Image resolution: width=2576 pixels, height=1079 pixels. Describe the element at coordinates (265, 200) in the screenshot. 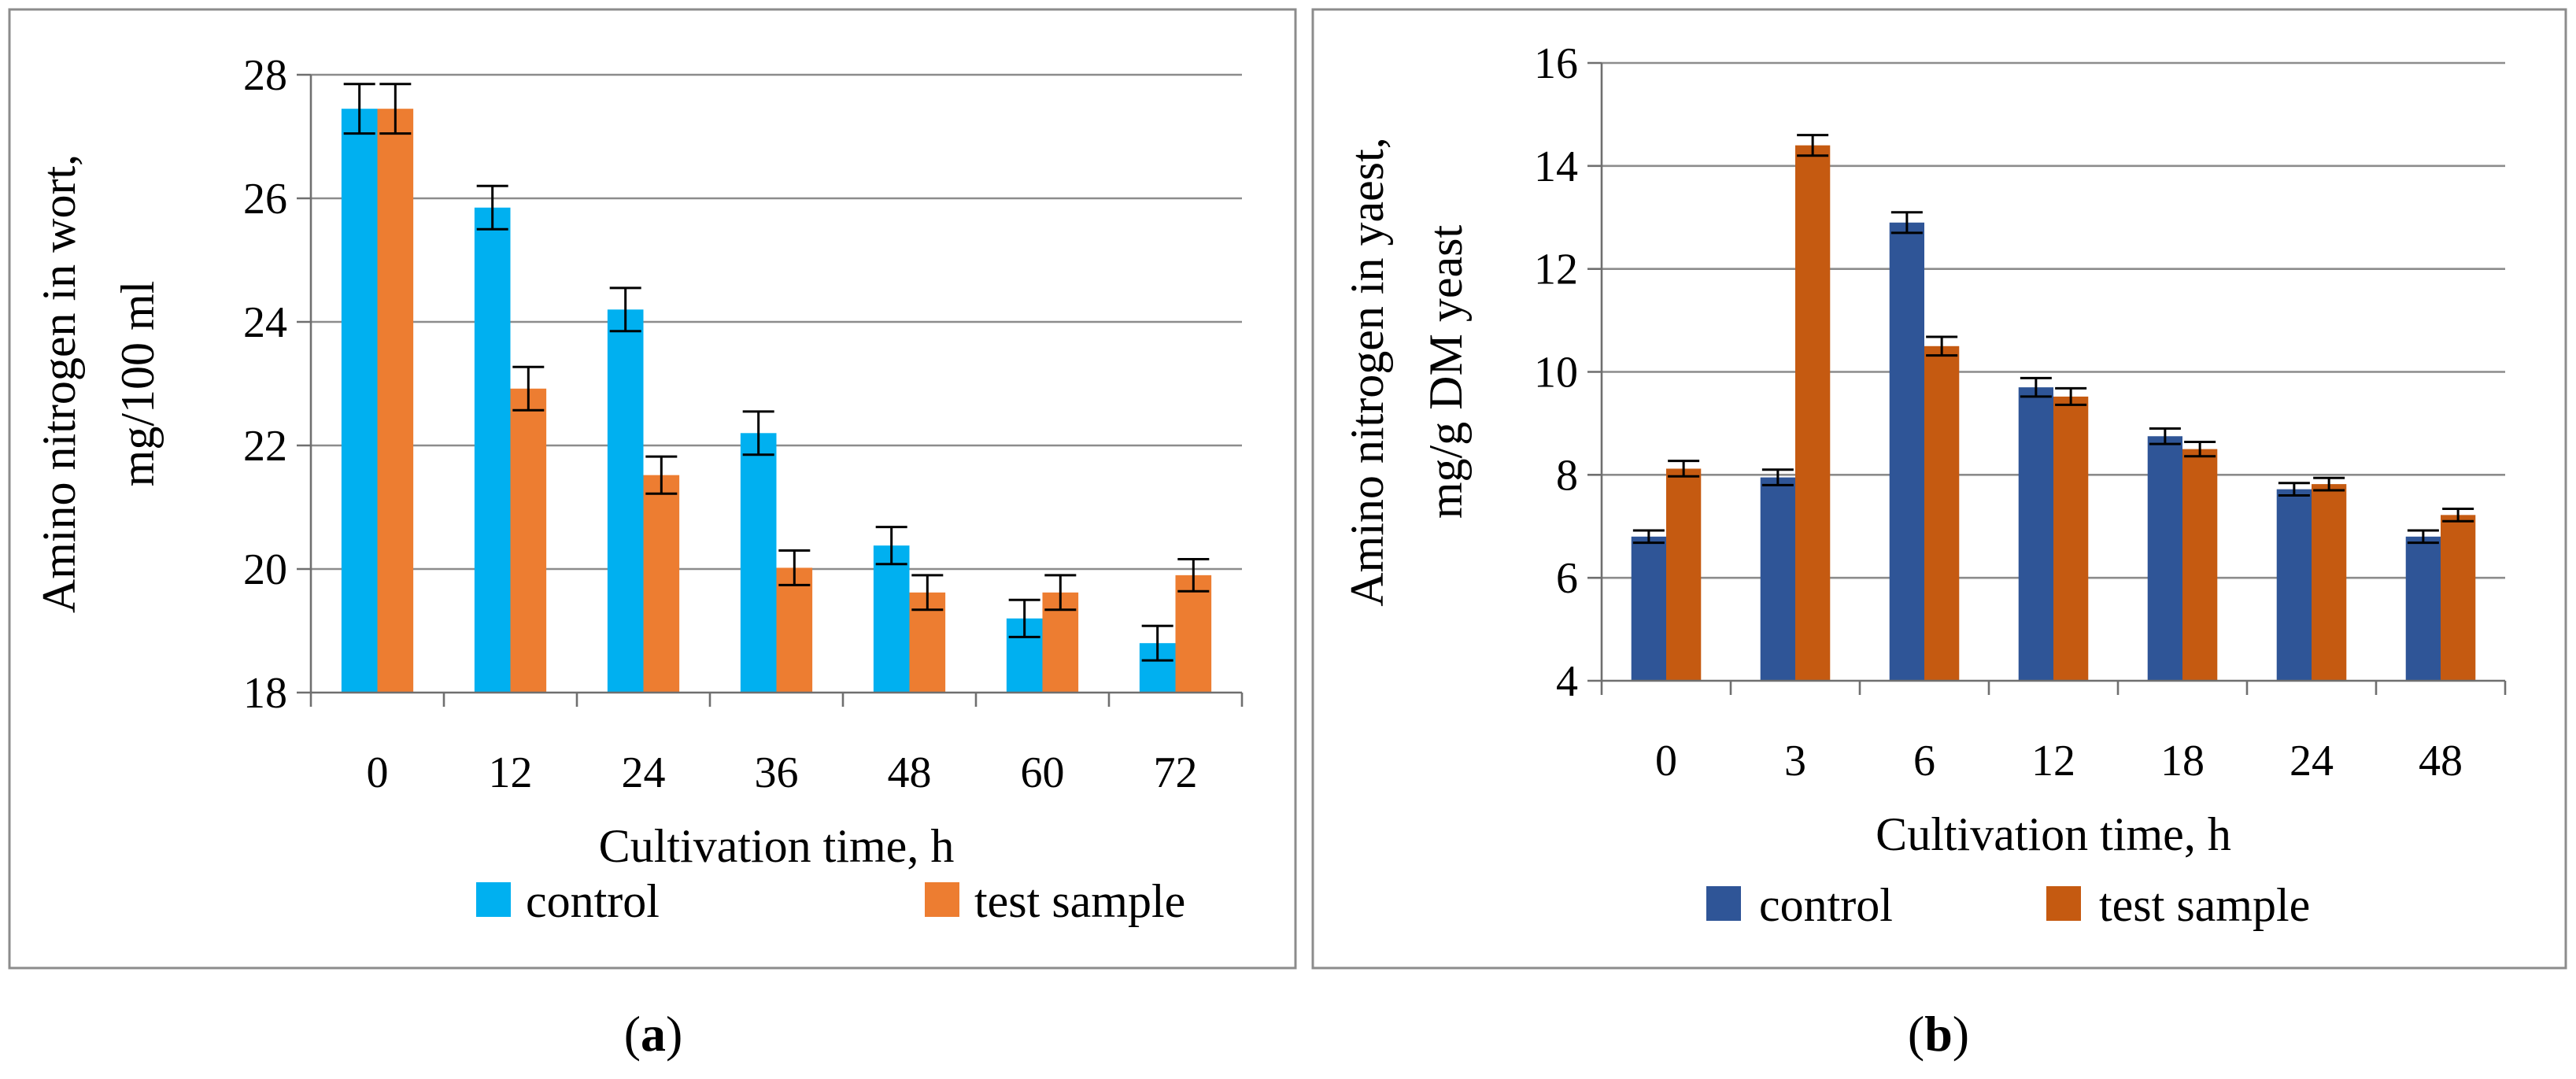

I see `y-tick-label: 26` at that location.